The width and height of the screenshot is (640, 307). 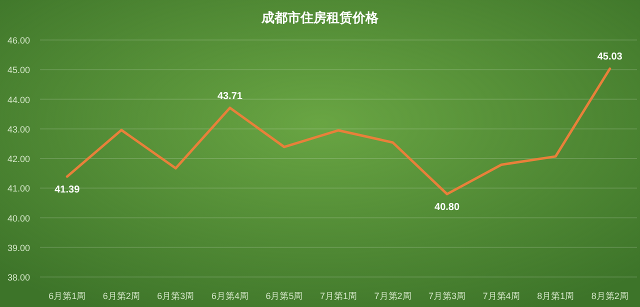 What do you see at coordinates (18, 277) in the screenshot?
I see `y-tick-label: 38.00` at bounding box center [18, 277].